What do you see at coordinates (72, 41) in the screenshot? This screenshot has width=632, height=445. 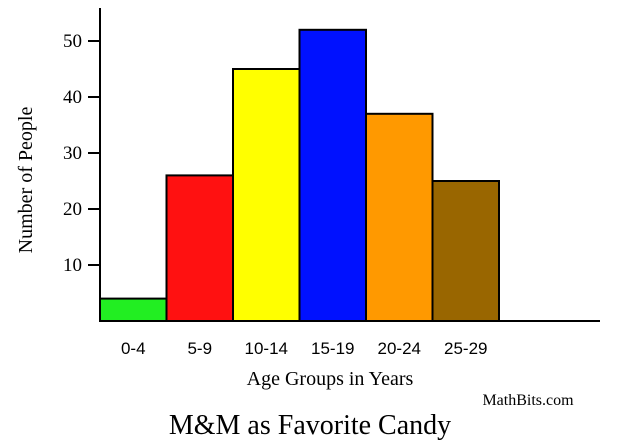 I see `y-tick-label: 50` at bounding box center [72, 41].